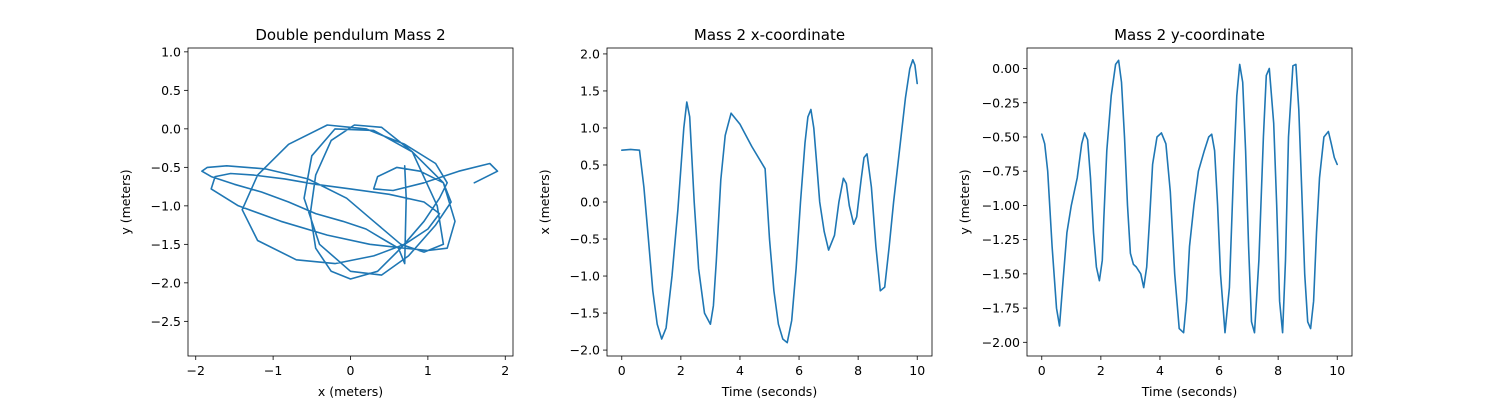 The width and height of the screenshot is (1500, 400). I want to click on x-tick-label: −2, so click(196, 370).